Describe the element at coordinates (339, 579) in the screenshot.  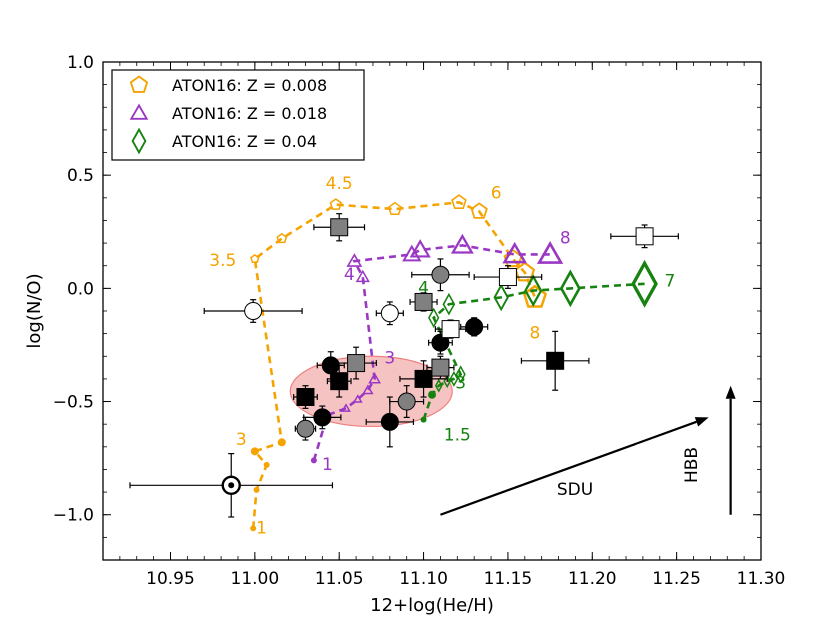
I see `x-tick-label: 11.05` at that location.